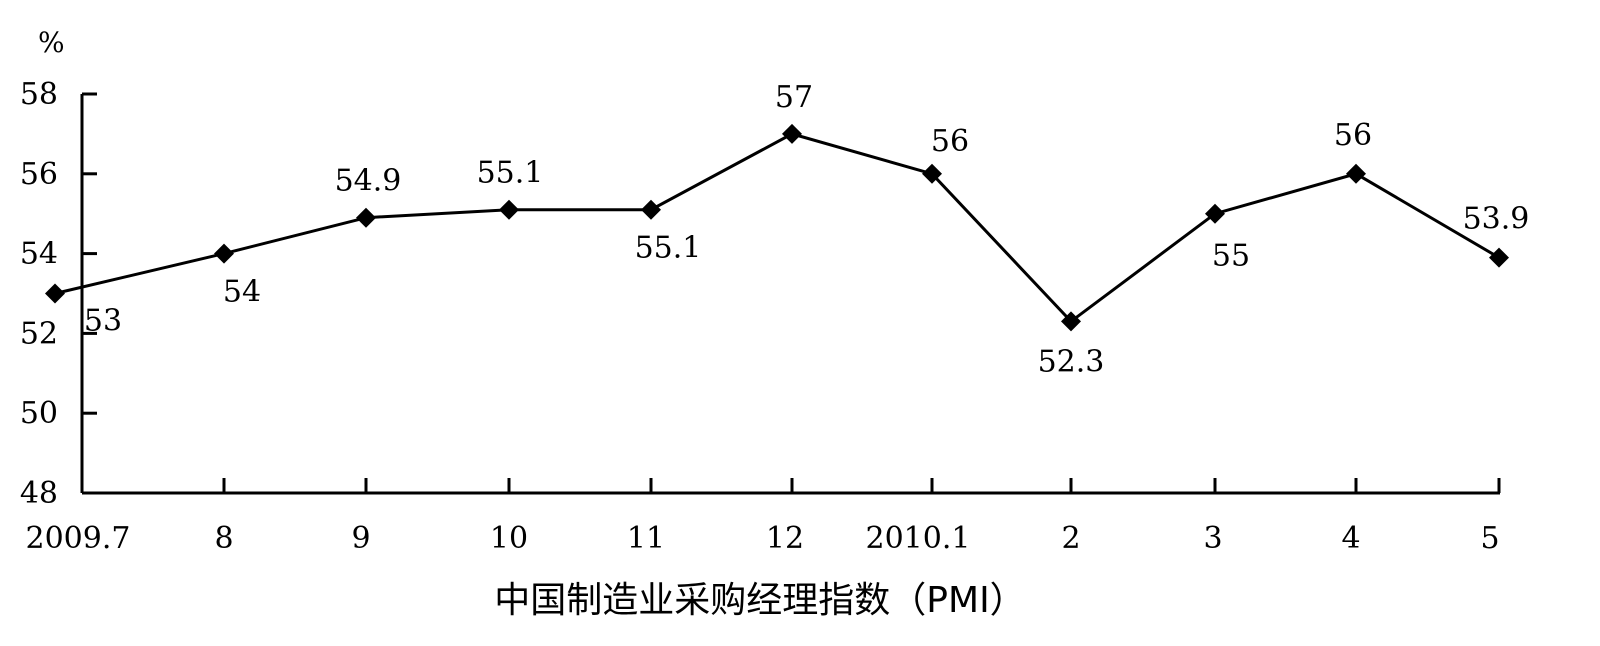 Image resolution: width=1600 pixels, height=646 pixels. Describe the element at coordinates (39, 413) in the screenshot. I see `y-tick-label: 50` at that location.